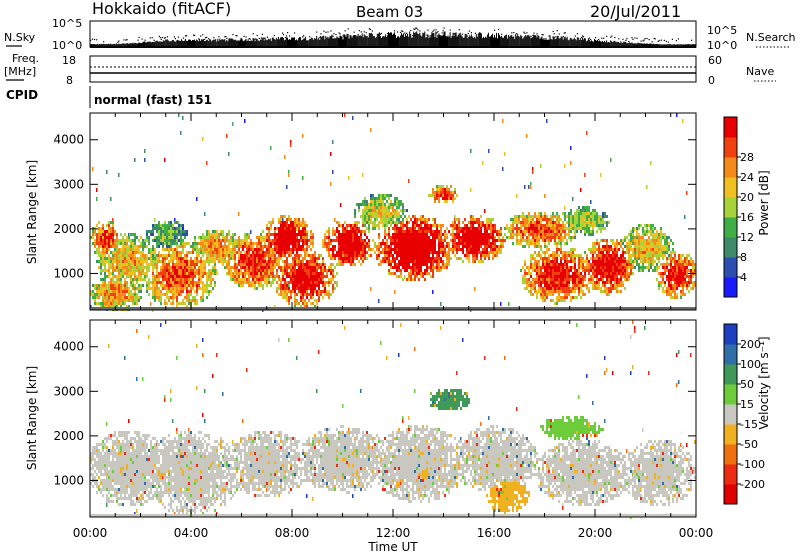 The image size is (800, 554). I want to click on nsearch-tick-bottom: 10^0, so click(722, 45).